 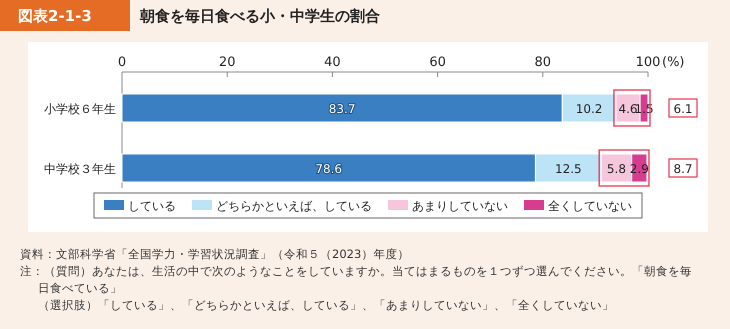 What do you see at coordinates (683, 168) in the screenshot?
I see `total-box: 8.7` at bounding box center [683, 168].